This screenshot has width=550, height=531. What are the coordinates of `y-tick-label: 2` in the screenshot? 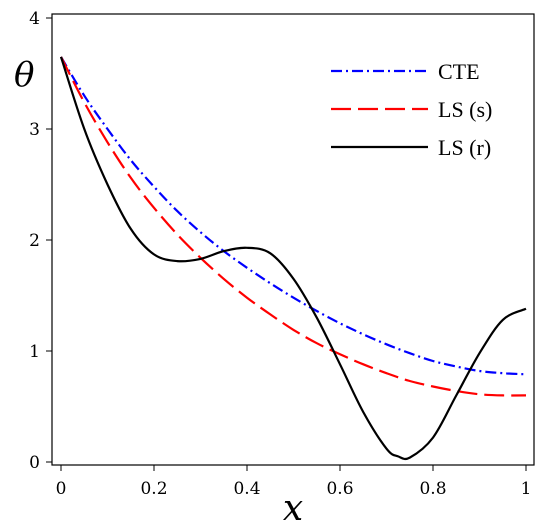 It's located at (34, 241).